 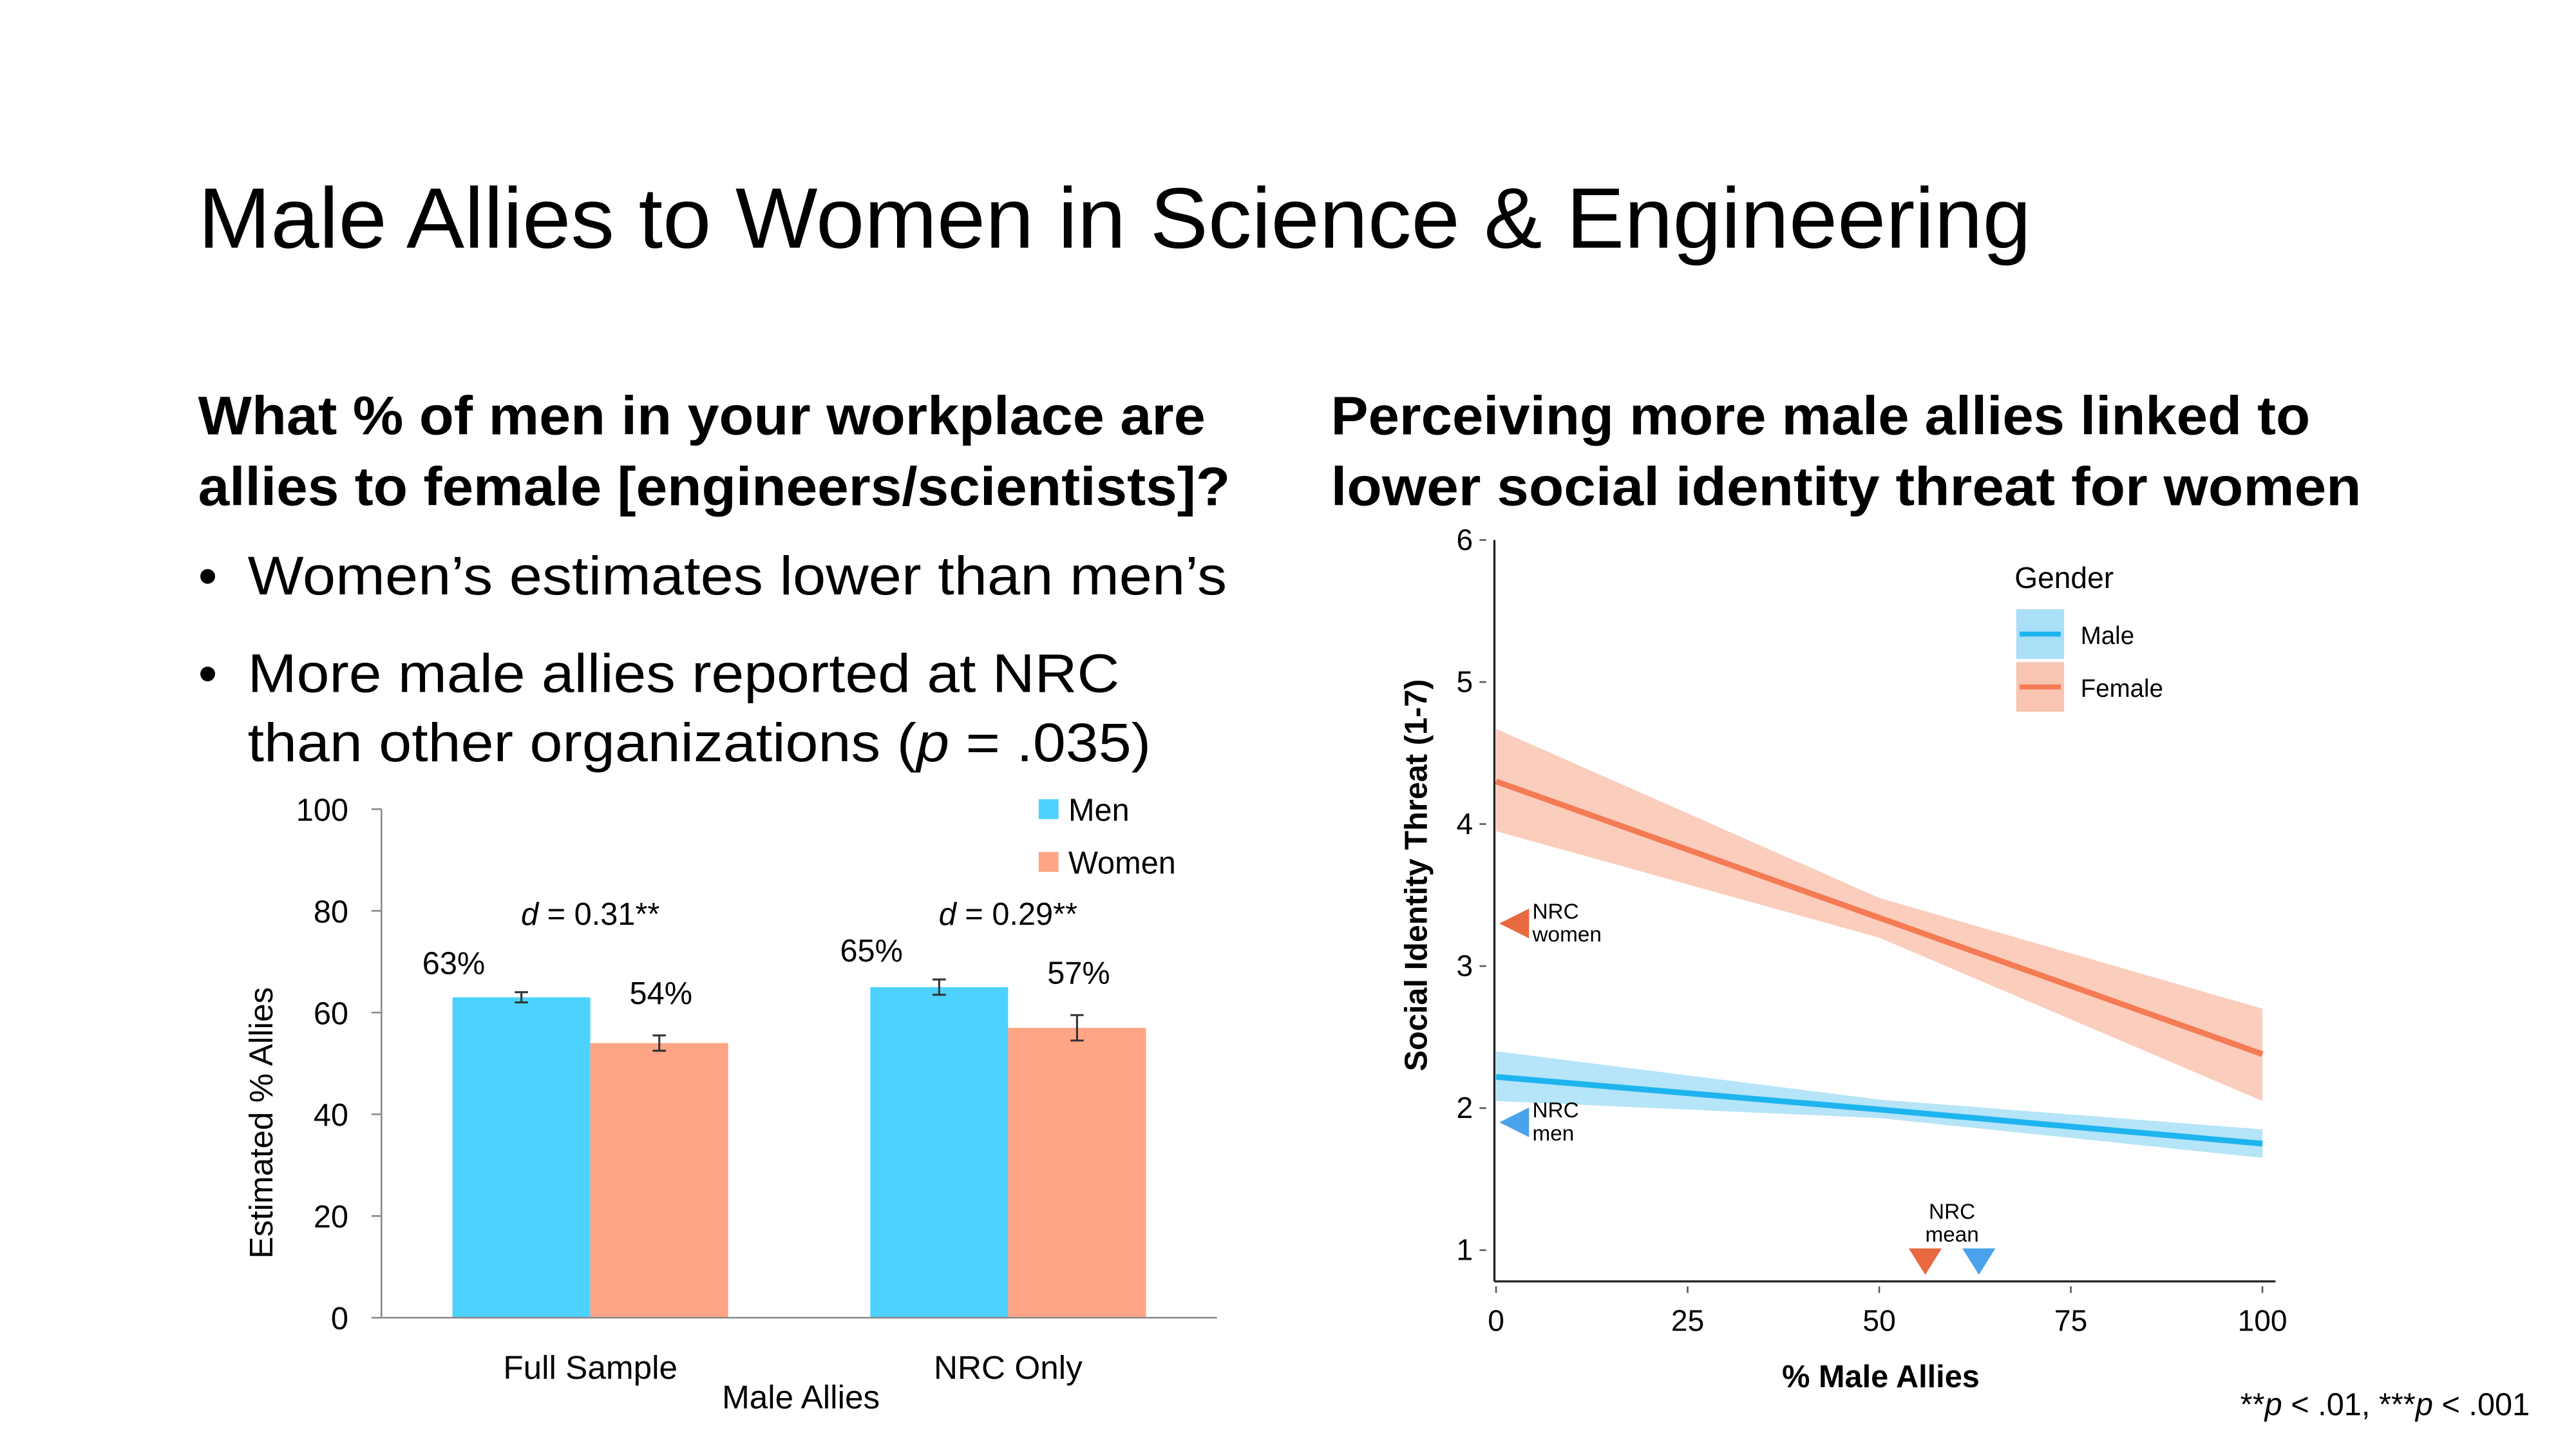 I want to click on left-heading: What % of men in your workplace are, so click(x=702, y=415).